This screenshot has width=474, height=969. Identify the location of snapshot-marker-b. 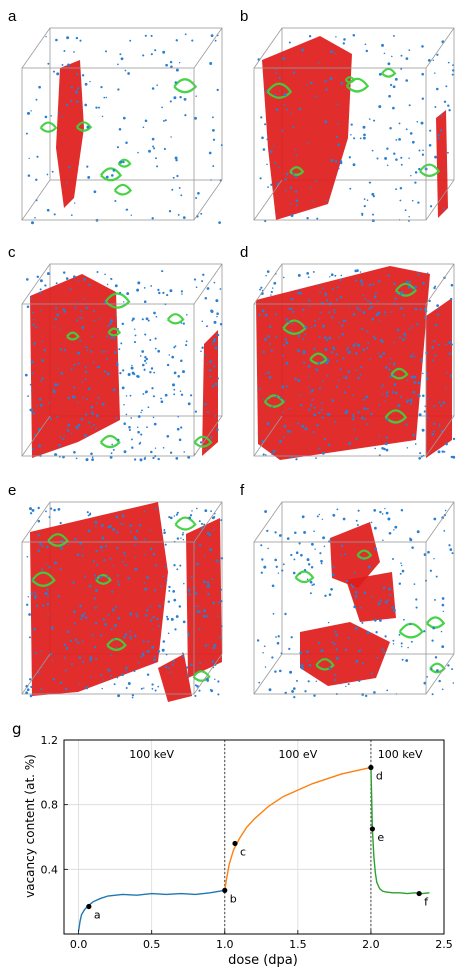
(225, 890).